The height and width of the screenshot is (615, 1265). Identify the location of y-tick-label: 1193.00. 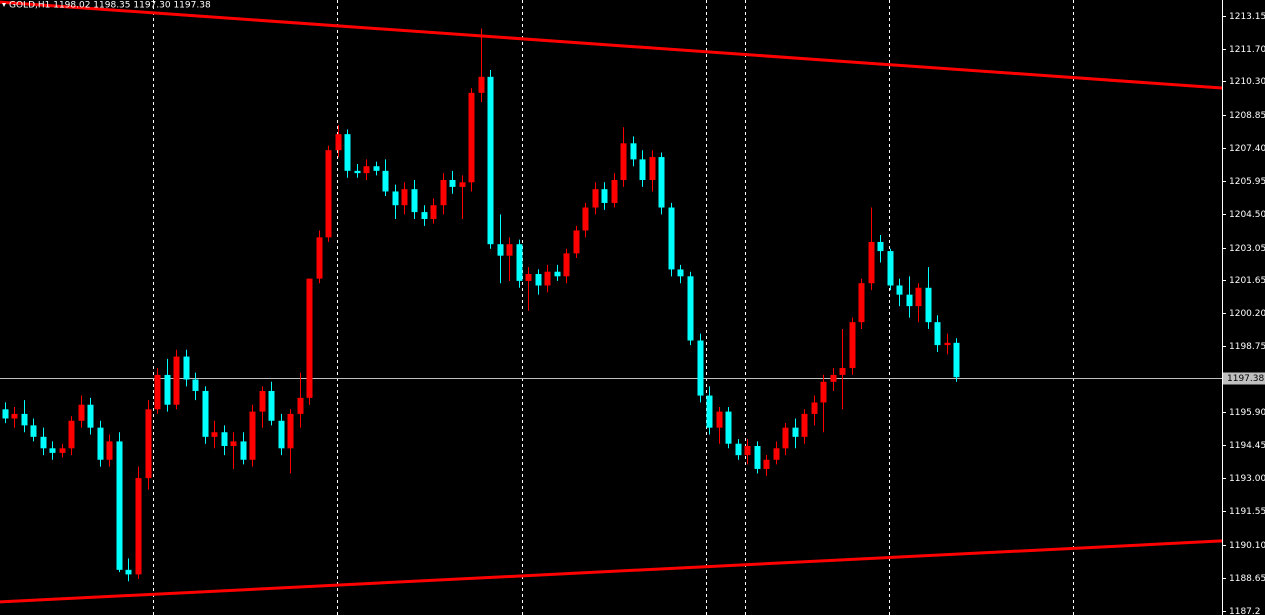
(1247, 479).